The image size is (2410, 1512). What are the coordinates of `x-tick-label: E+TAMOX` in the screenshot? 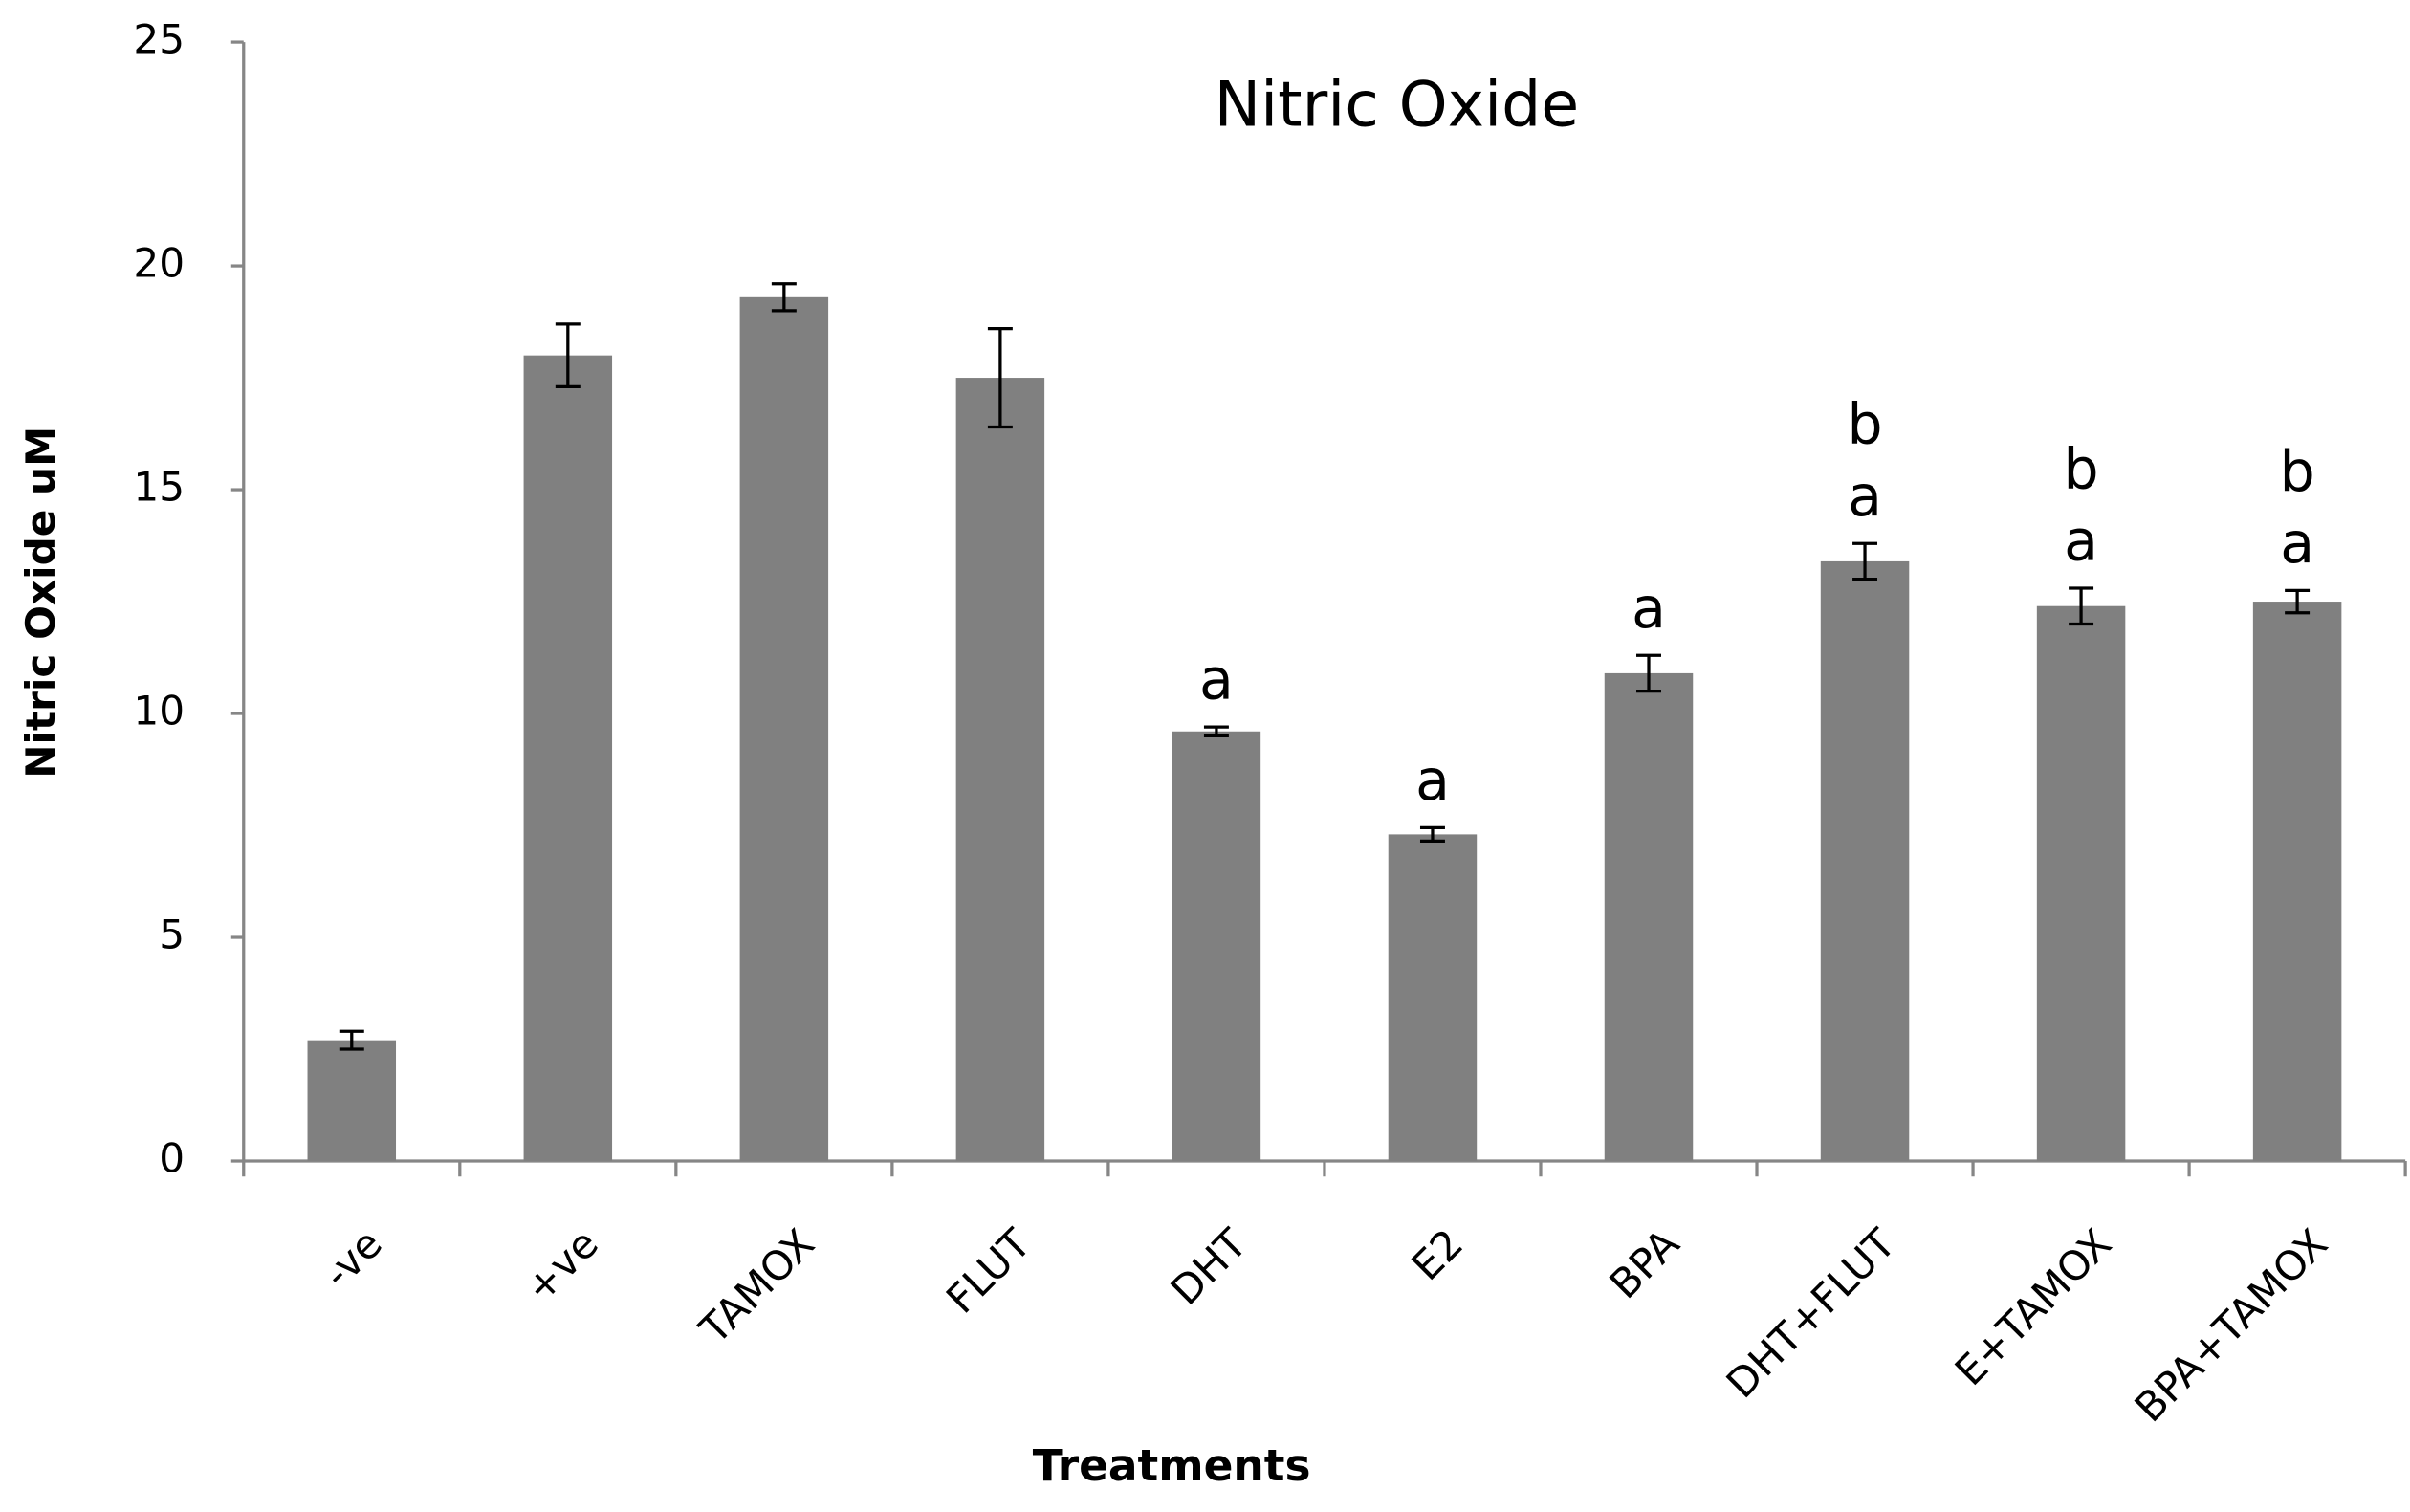 It's located at (2033, 1307).